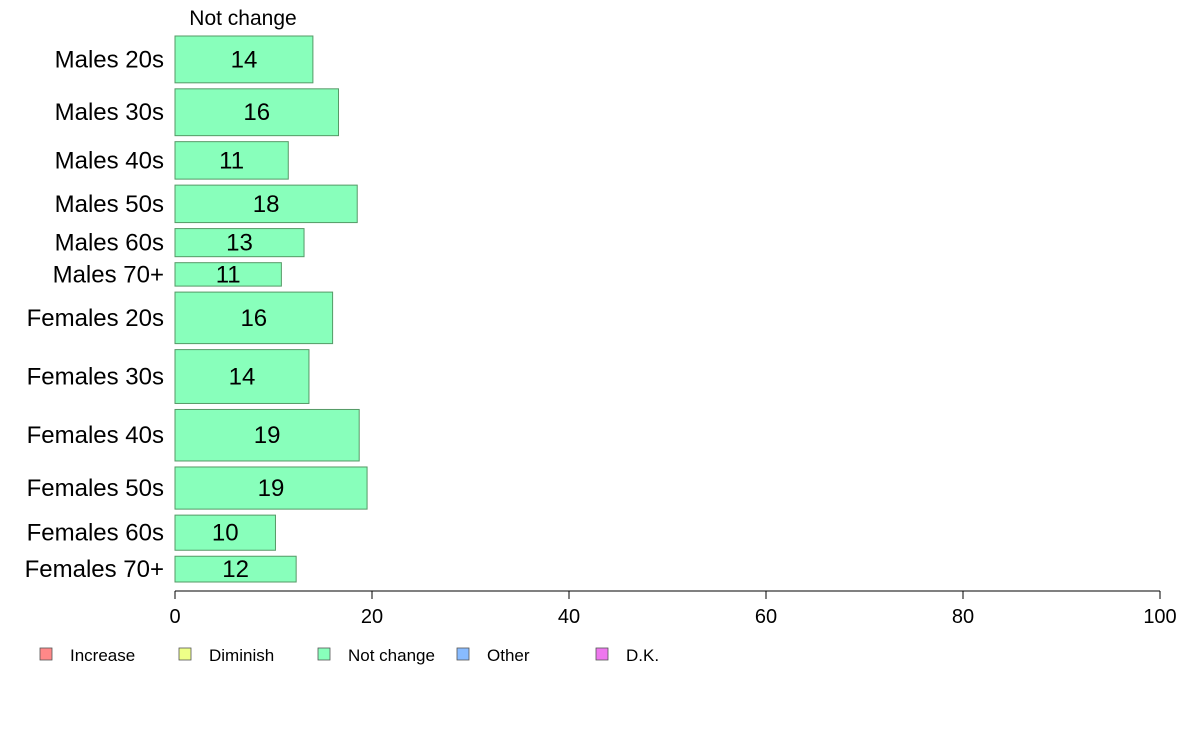 The width and height of the screenshot is (1188, 736). I want to click on legend-label: Not change, so click(391, 655).